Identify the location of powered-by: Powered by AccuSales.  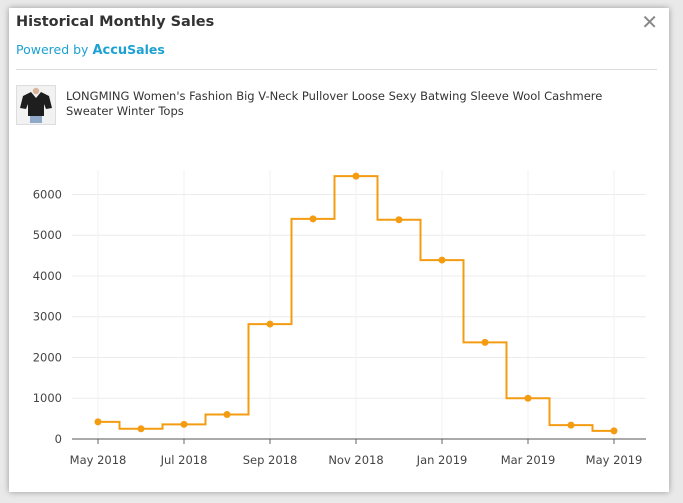
(90, 50).